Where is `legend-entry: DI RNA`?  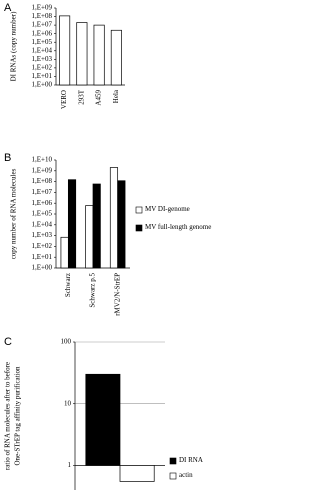 legend-entry: DI RNA is located at coordinates (191, 460).